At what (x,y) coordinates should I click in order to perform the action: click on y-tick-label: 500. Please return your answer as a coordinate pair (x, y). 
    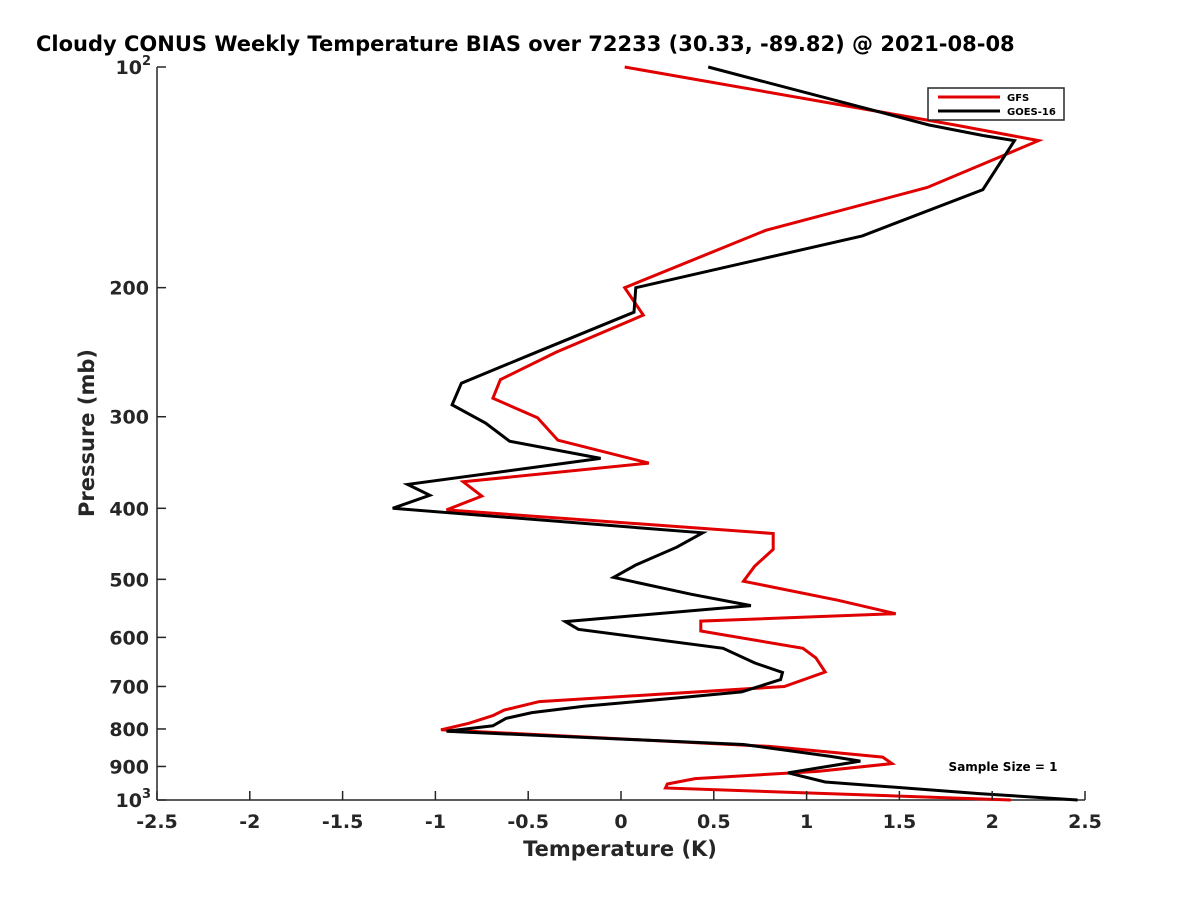
    Looking at the image, I should click on (129, 580).